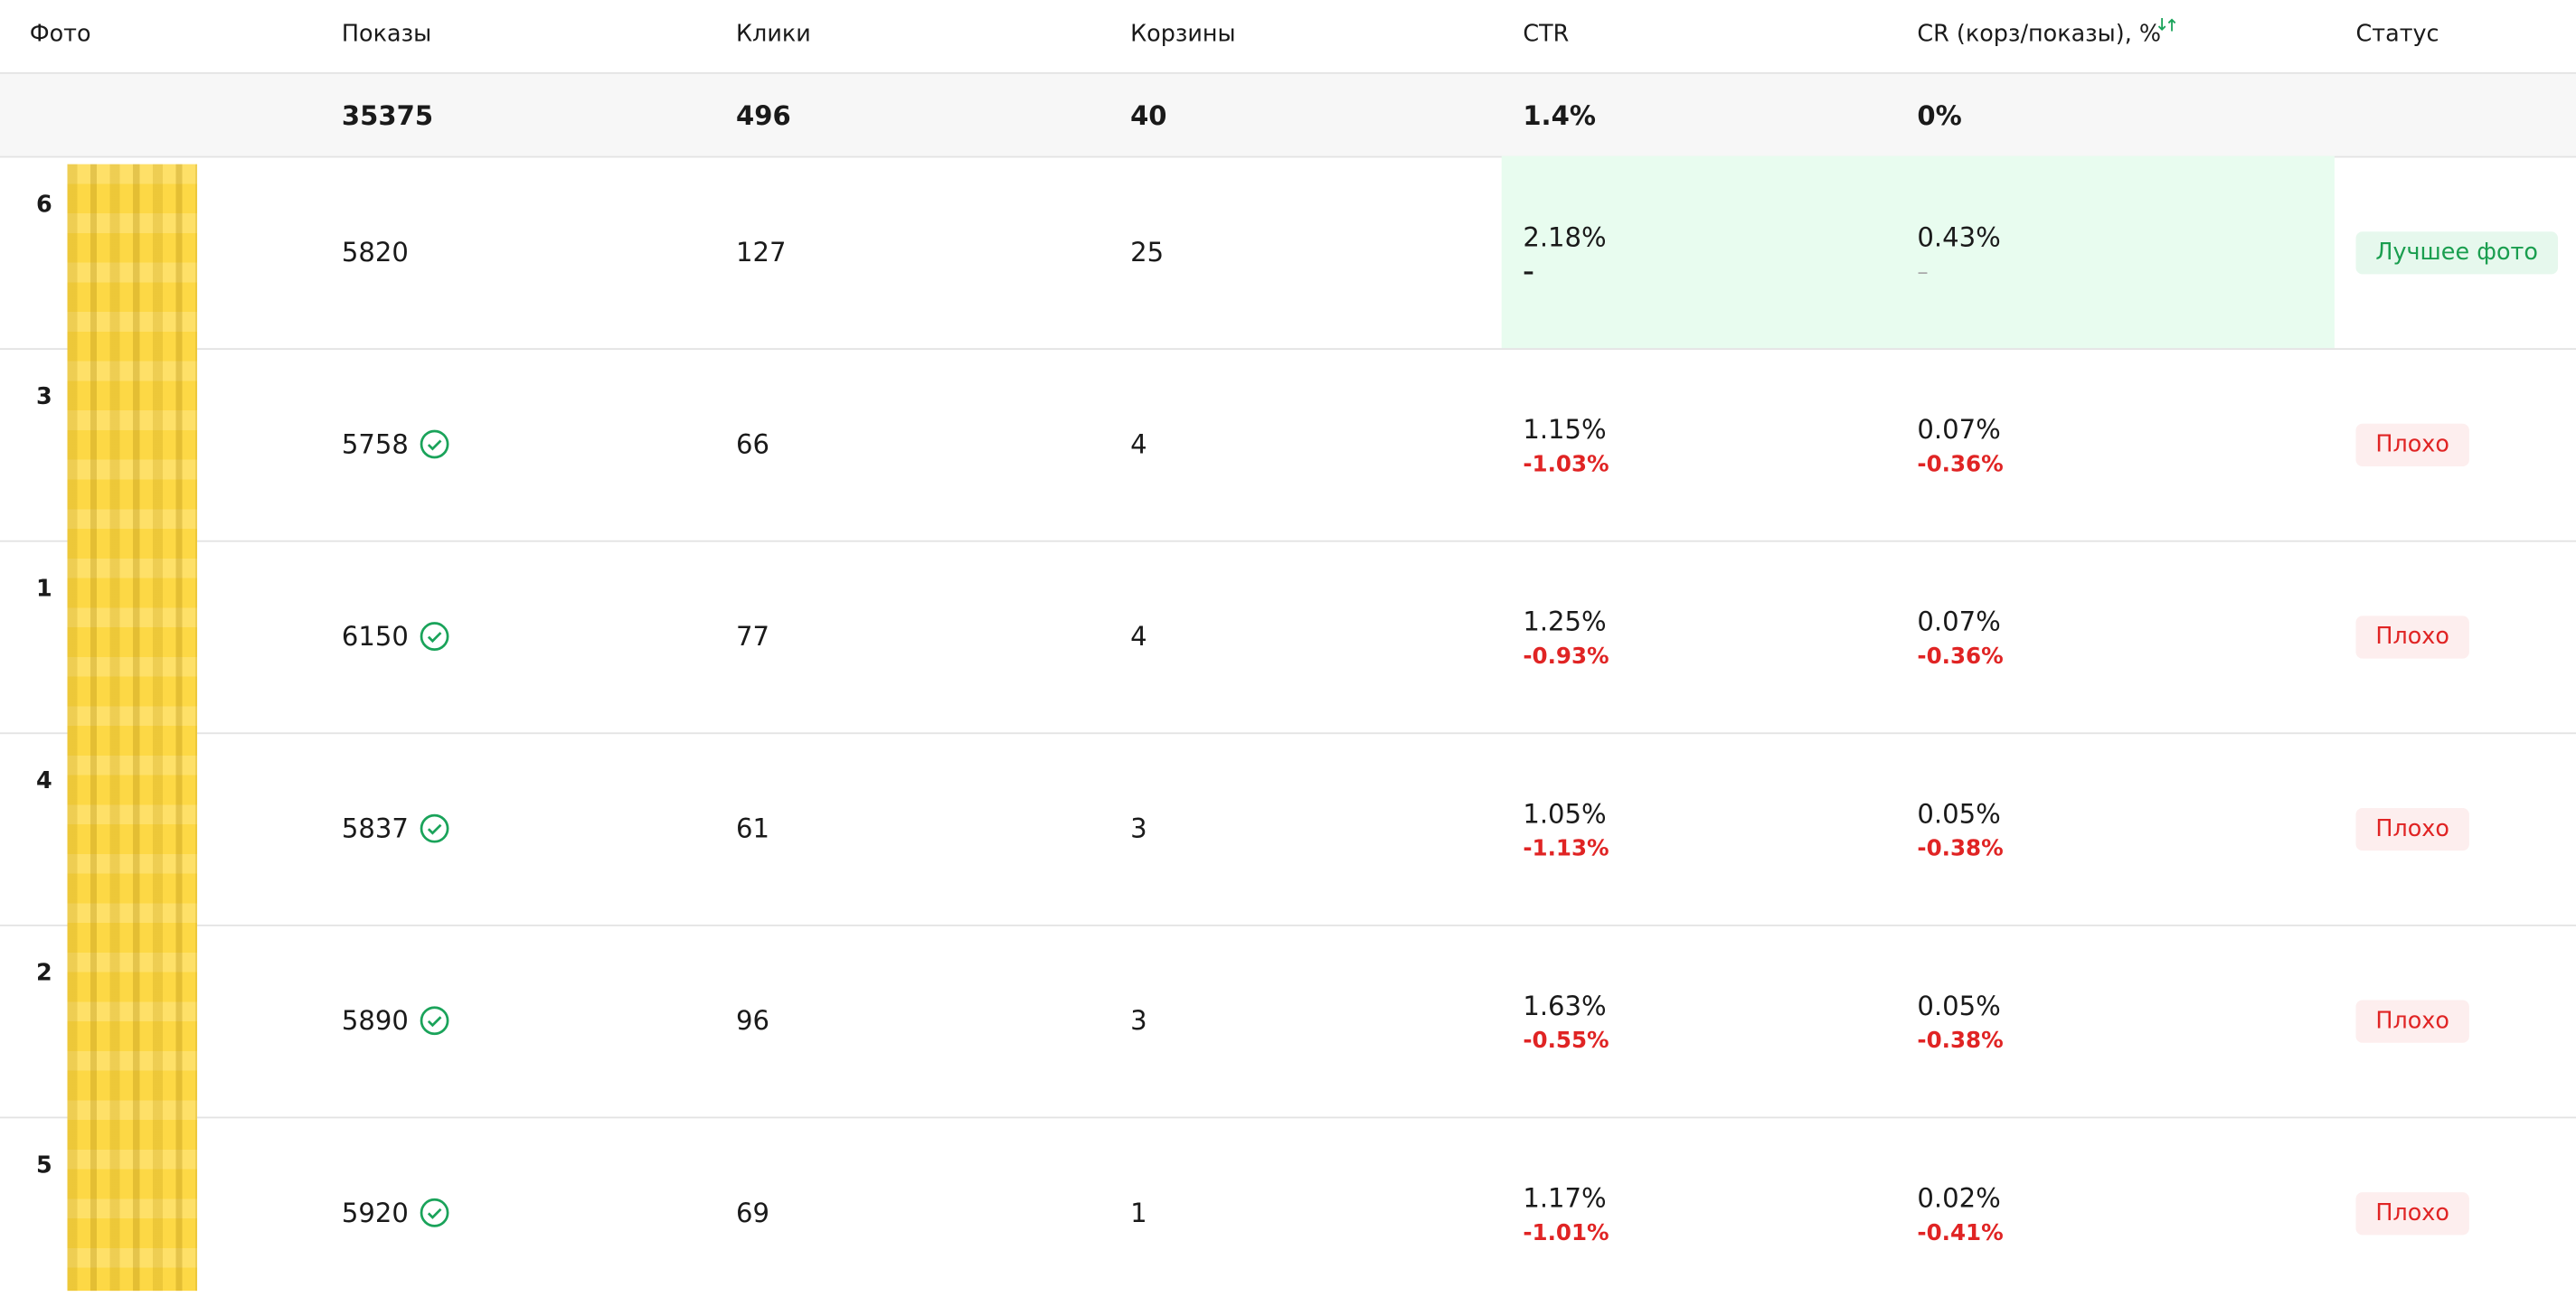 This screenshot has height=1297, width=2576. I want to click on shows-value: 5890, so click(375, 1020).